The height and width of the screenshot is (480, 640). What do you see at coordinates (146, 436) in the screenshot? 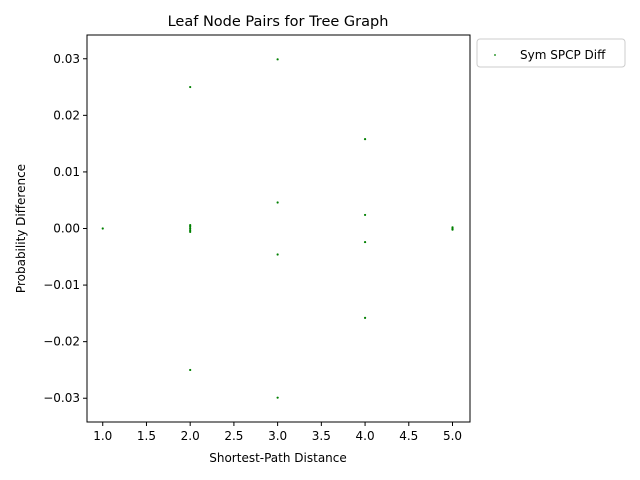
I see `x-tick-label: 1.5` at bounding box center [146, 436].